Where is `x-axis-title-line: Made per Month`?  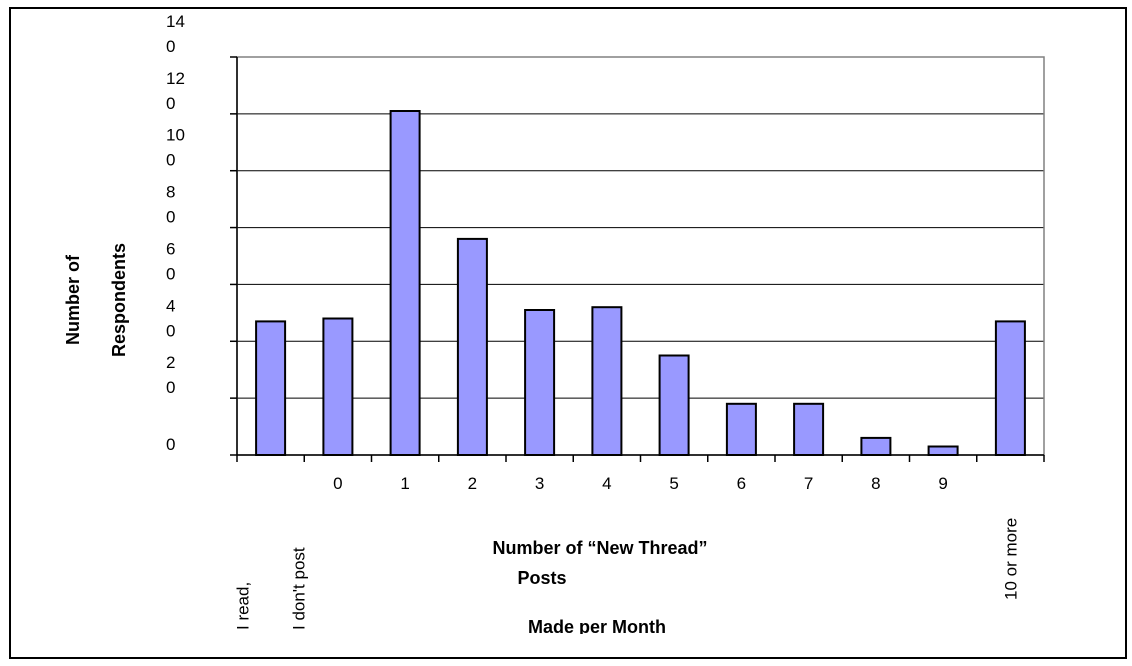
x-axis-title-line: Made per Month is located at coordinates (597, 627).